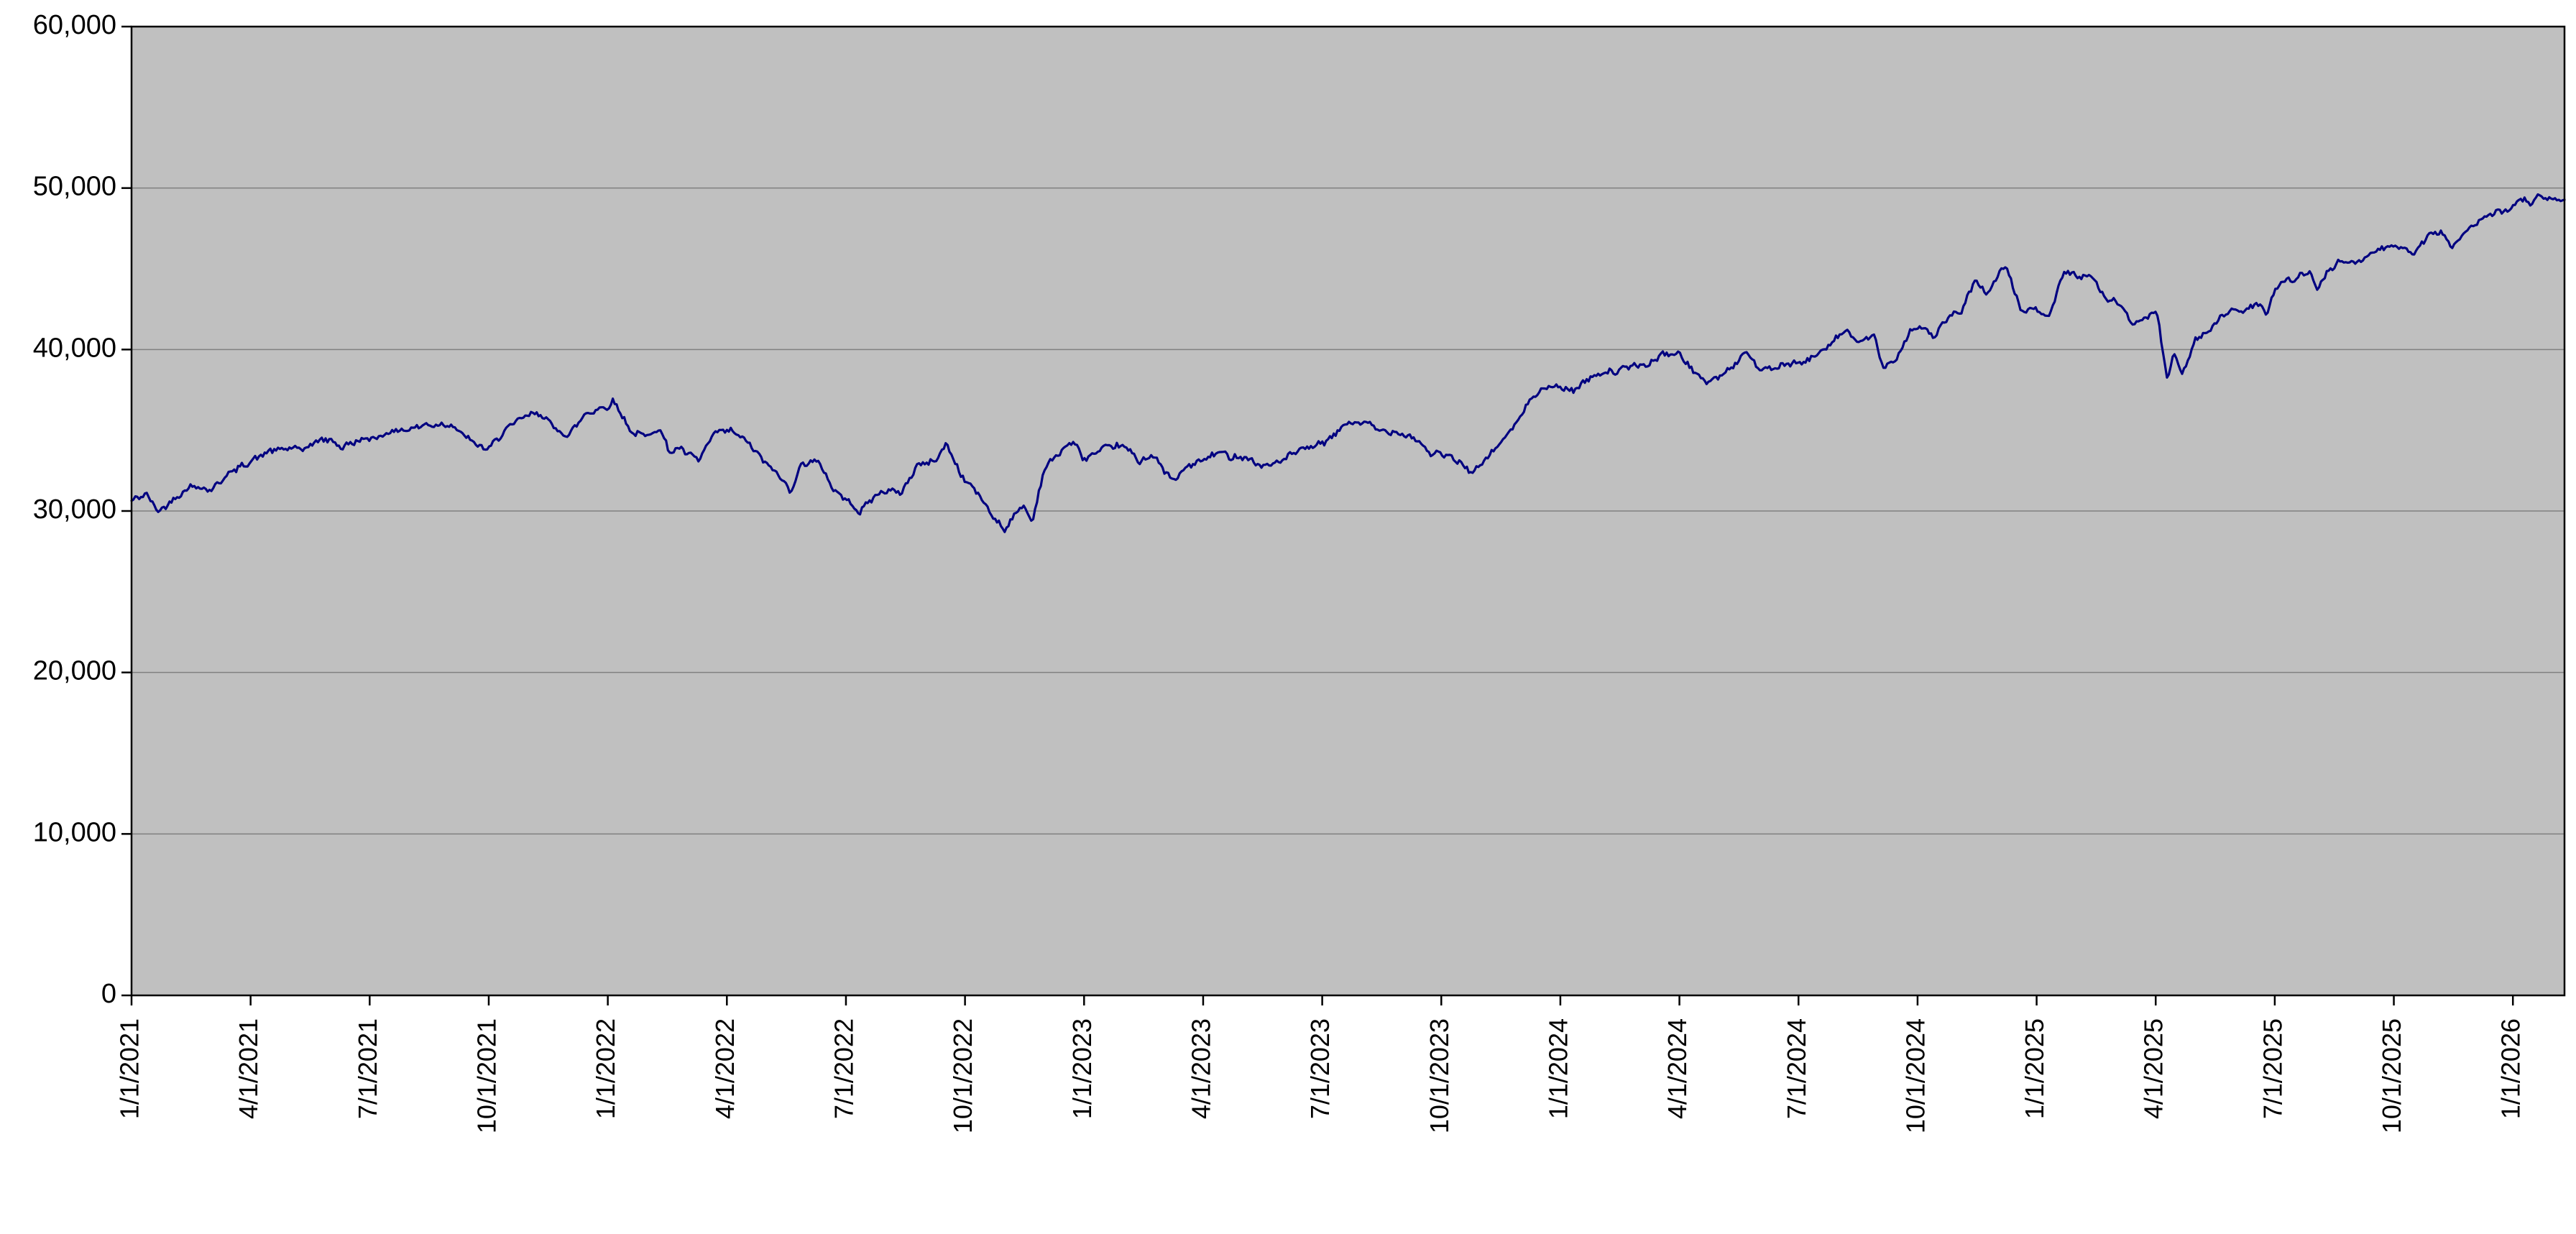 The image size is (2576, 1234). Describe the element at coordinates (74, 671) in the screenshot. I see `y-axis-label: 20,000` at that location.